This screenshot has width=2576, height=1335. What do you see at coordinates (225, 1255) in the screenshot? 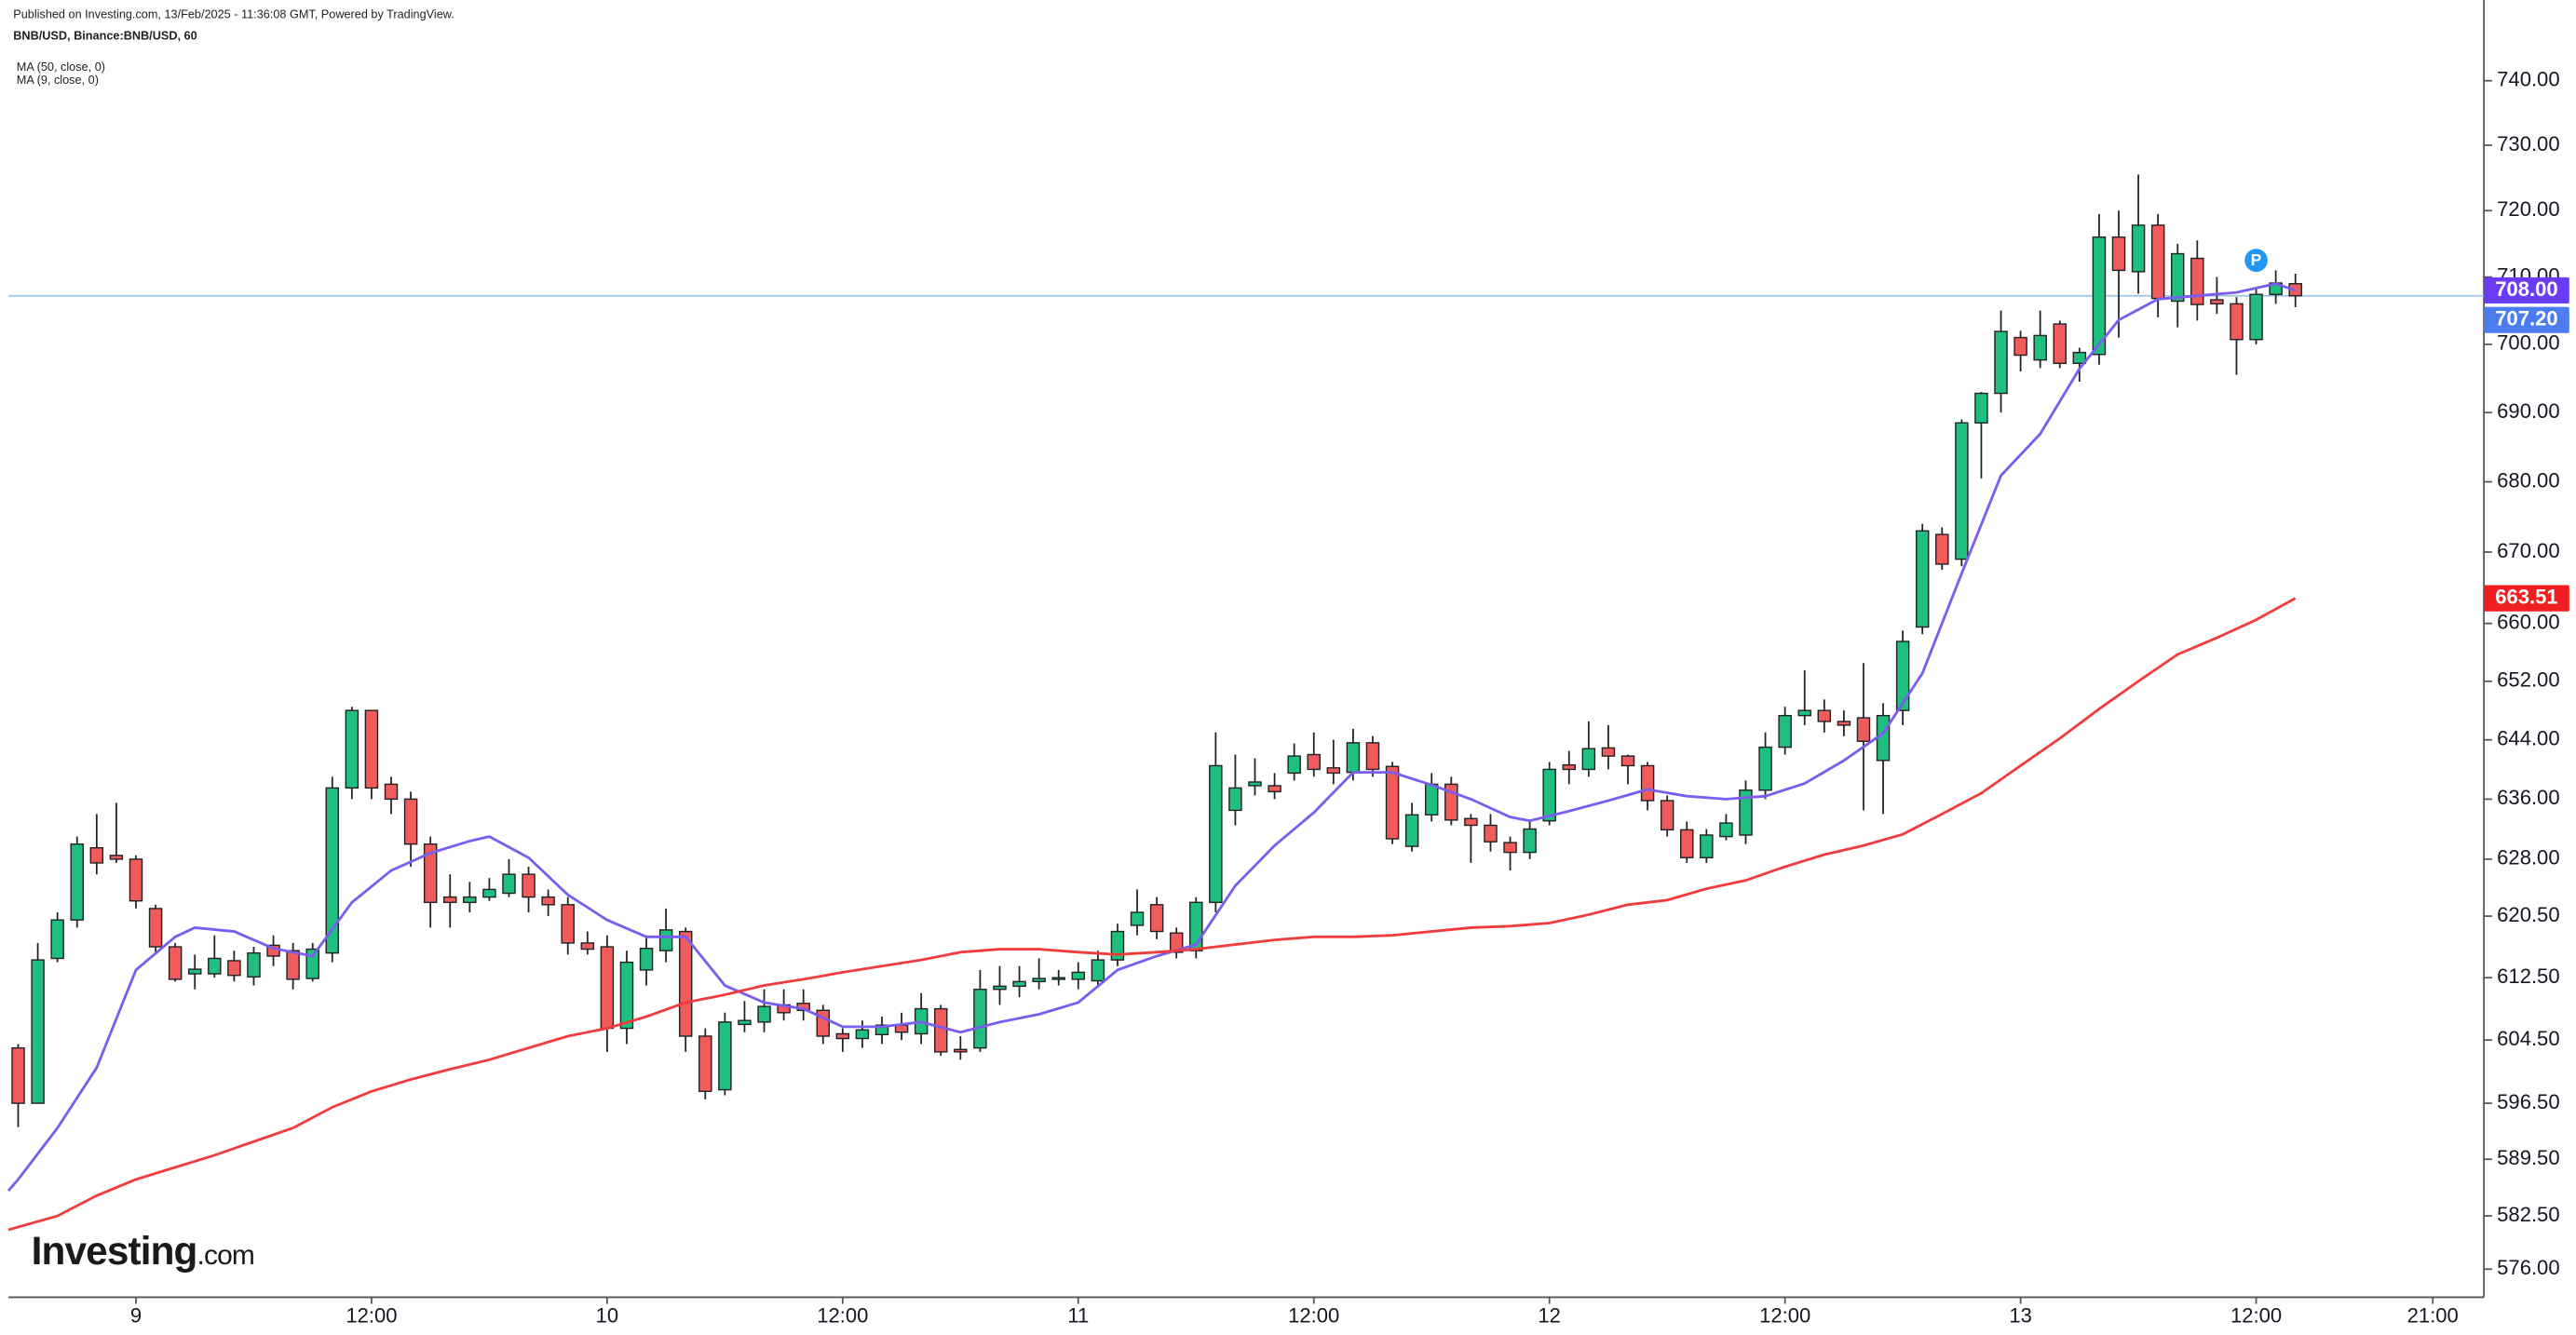
I see `logo-suffix: .com` at bounding box center [225, 1255].